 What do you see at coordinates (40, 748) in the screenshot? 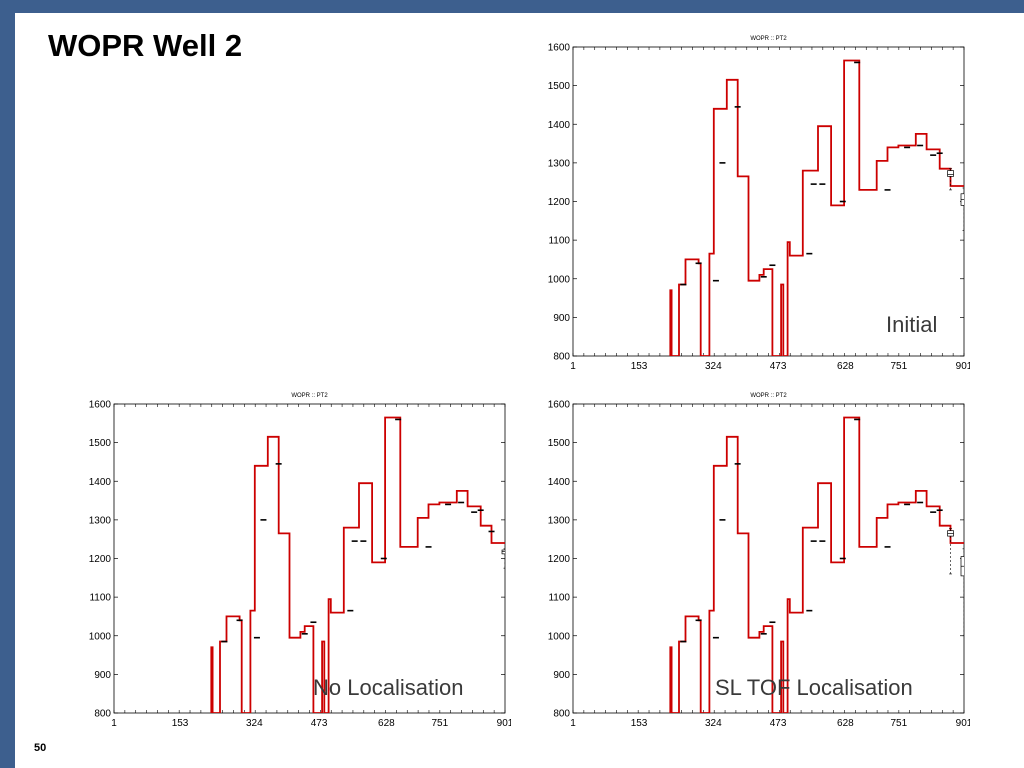
I see `page-number: 50` at bounding box center [40, 748].